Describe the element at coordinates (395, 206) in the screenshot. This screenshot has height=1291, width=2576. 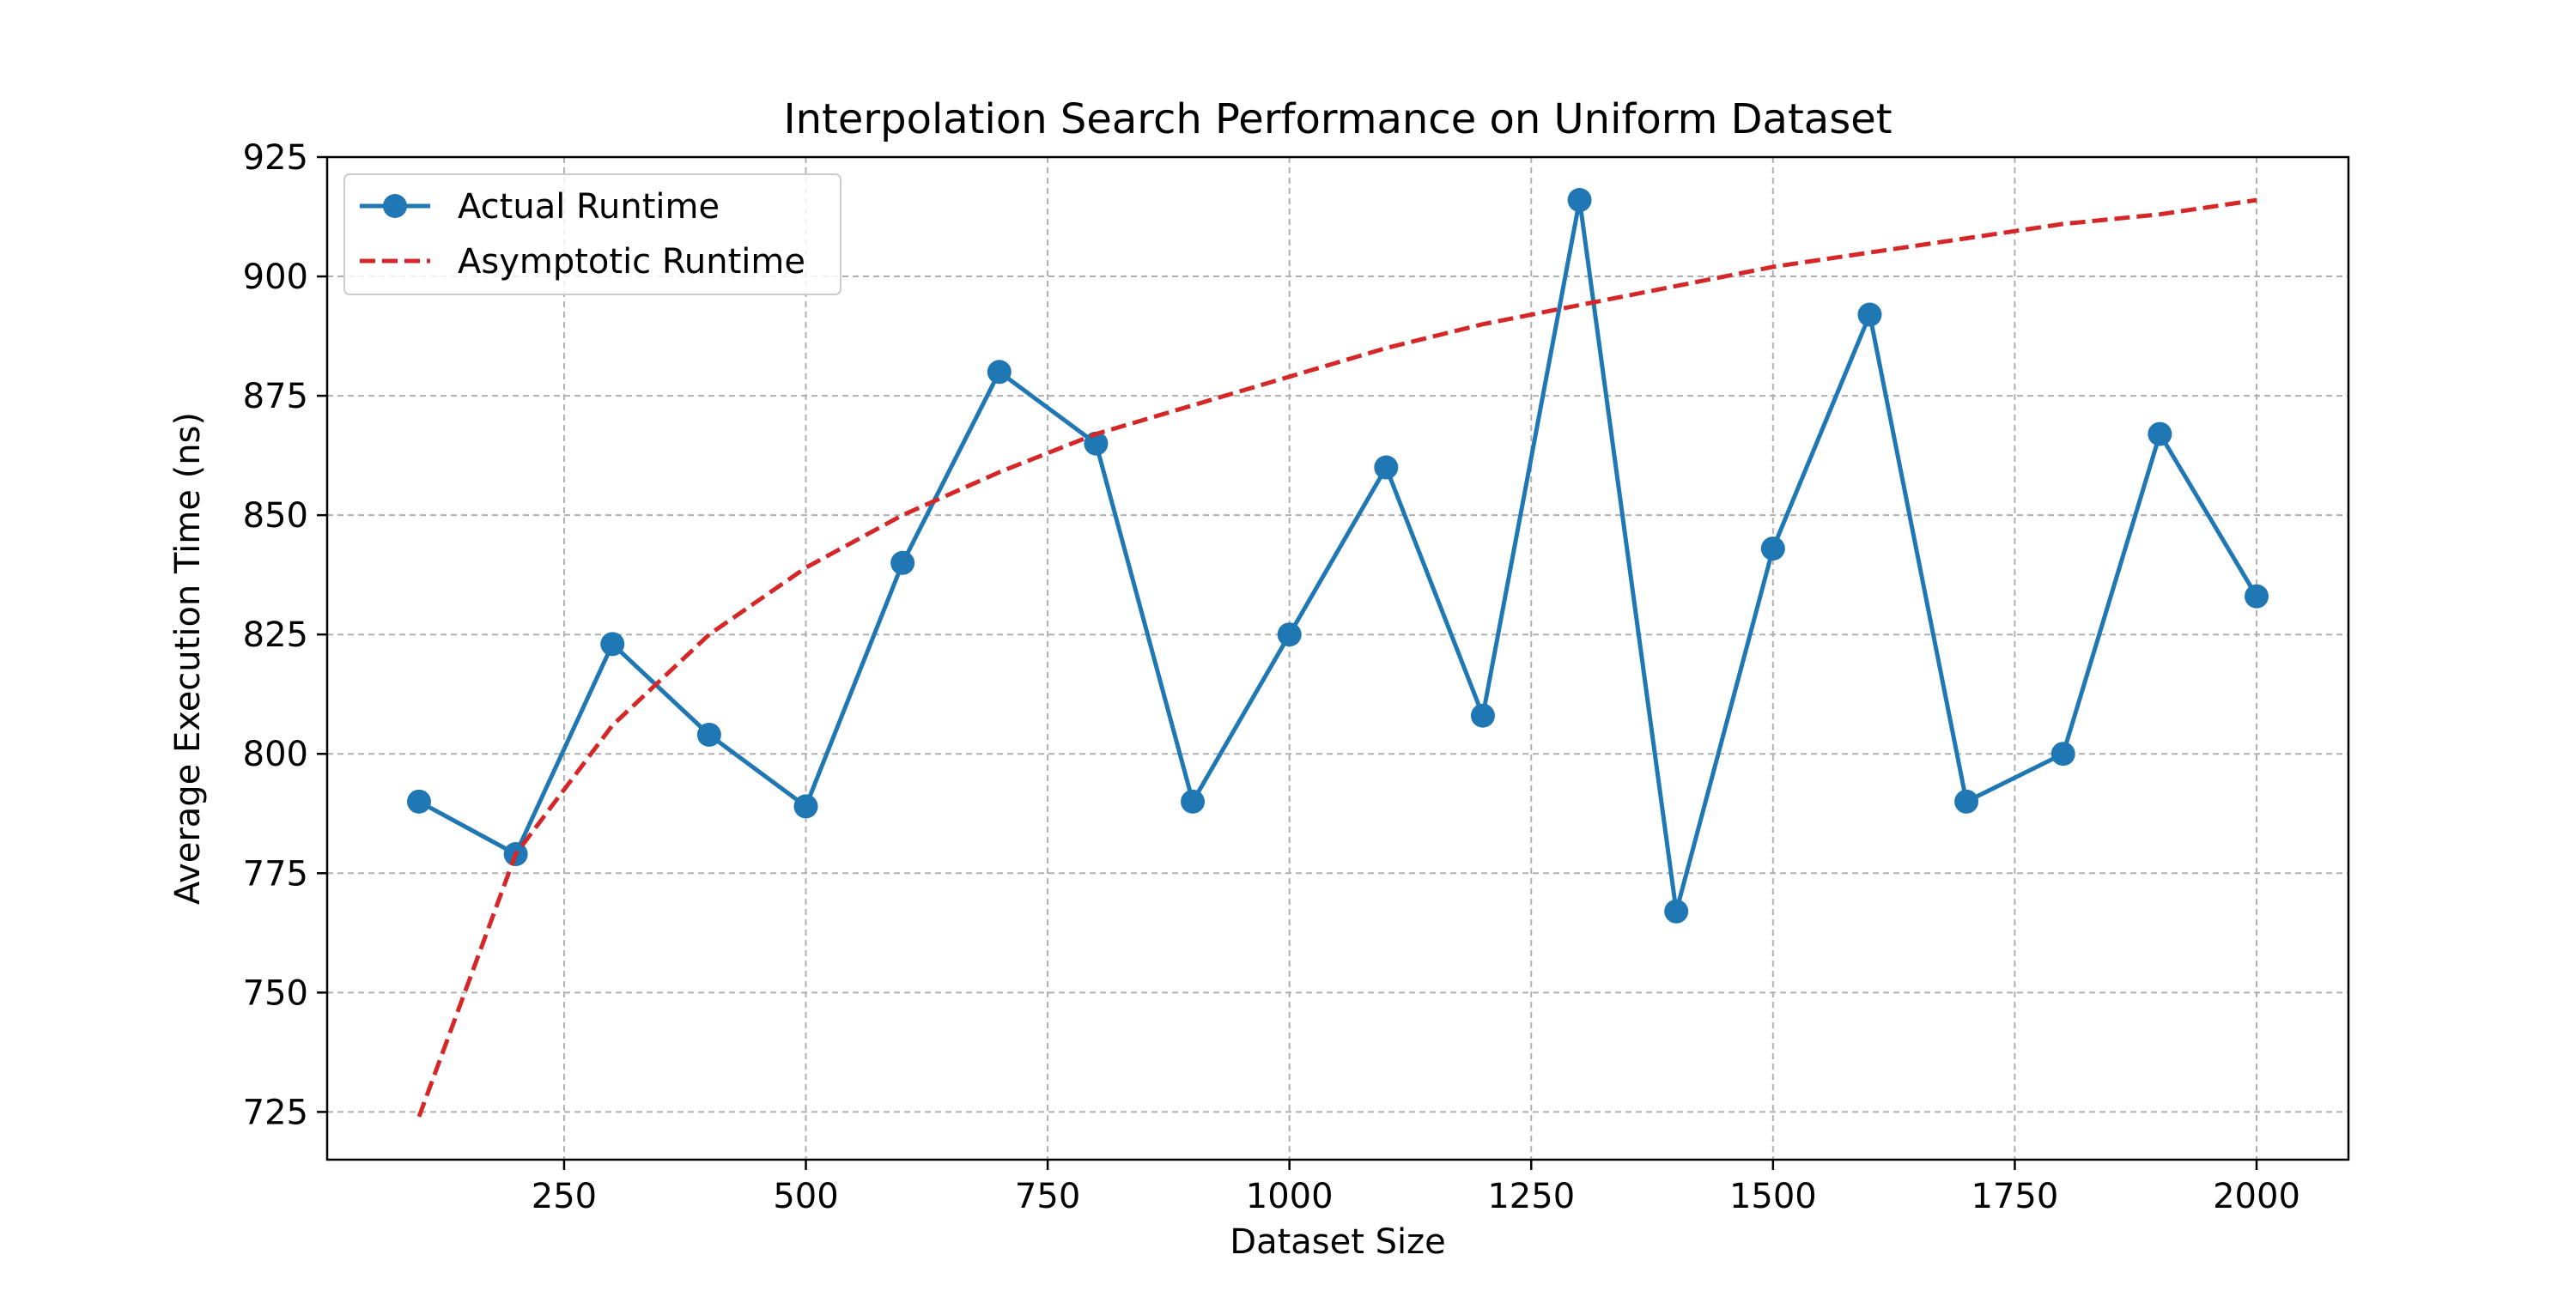
I see `legend-marker-actual` at that location.